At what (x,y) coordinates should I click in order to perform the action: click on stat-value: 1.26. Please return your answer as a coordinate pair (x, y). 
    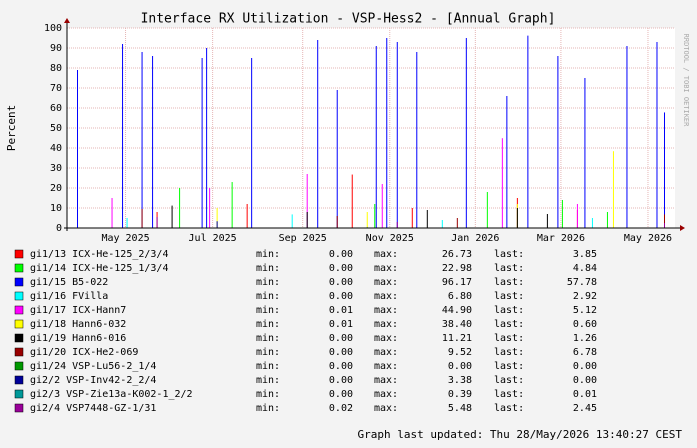
    Looking at the image, I should click on (585, 338).